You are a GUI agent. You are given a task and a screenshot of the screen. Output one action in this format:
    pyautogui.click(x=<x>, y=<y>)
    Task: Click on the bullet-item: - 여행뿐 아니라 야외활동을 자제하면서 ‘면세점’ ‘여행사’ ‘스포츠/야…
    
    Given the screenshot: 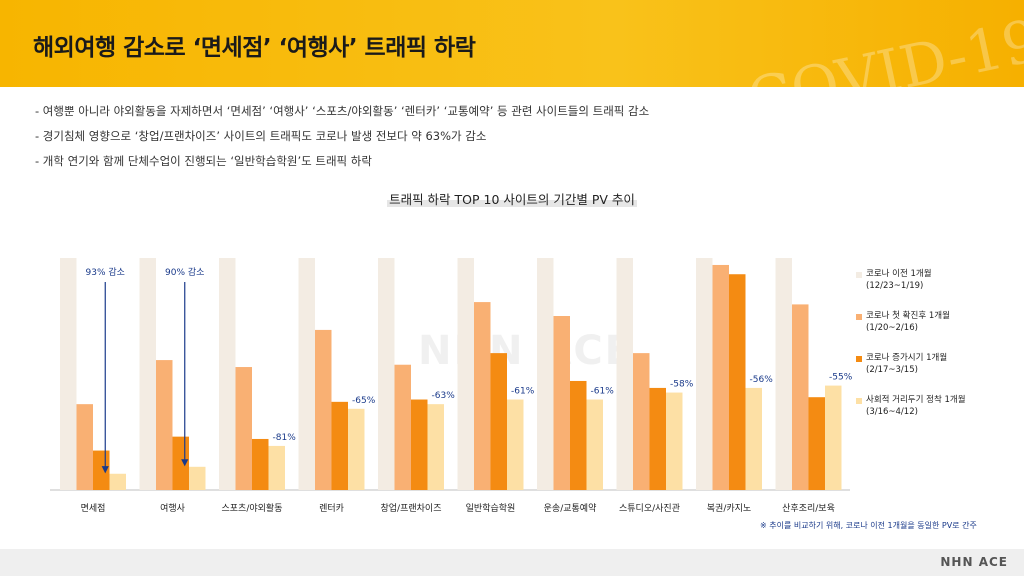 What is the action you would take?
    pyautogui.click(x=342, y=111)
    